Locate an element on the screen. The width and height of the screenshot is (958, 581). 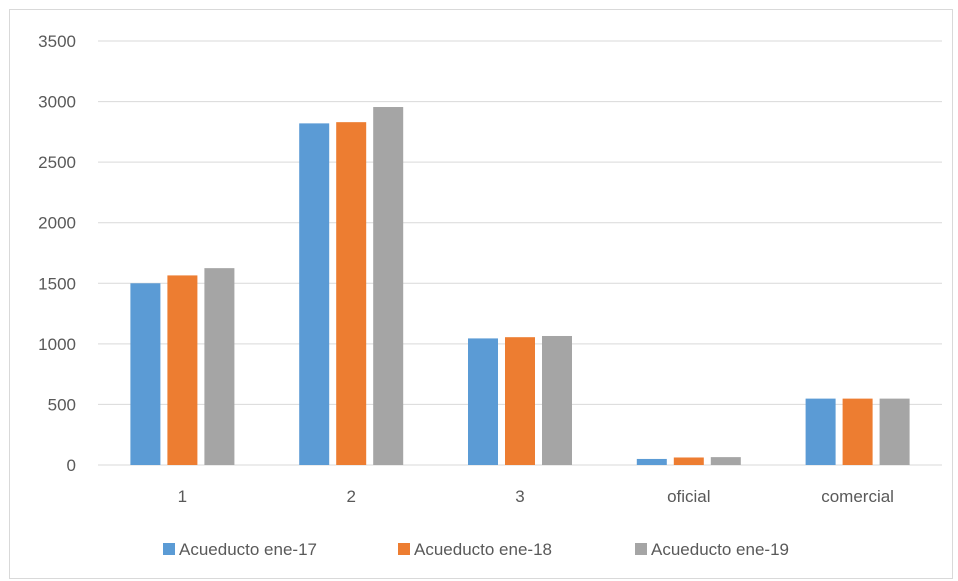
y-tick-label: 2500 is located at coordinates (57, 162).